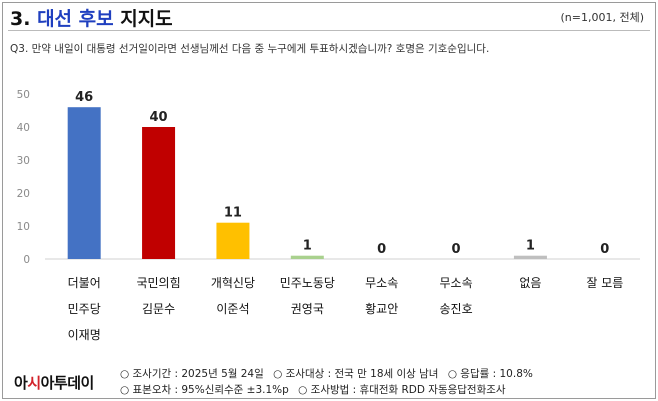 Image resolution: width=658 pixels, height=401 pixels. I want to click on survey-target: ○ 조사대상 : 전국 만 18세 이상 남녀, so click(356, 374).